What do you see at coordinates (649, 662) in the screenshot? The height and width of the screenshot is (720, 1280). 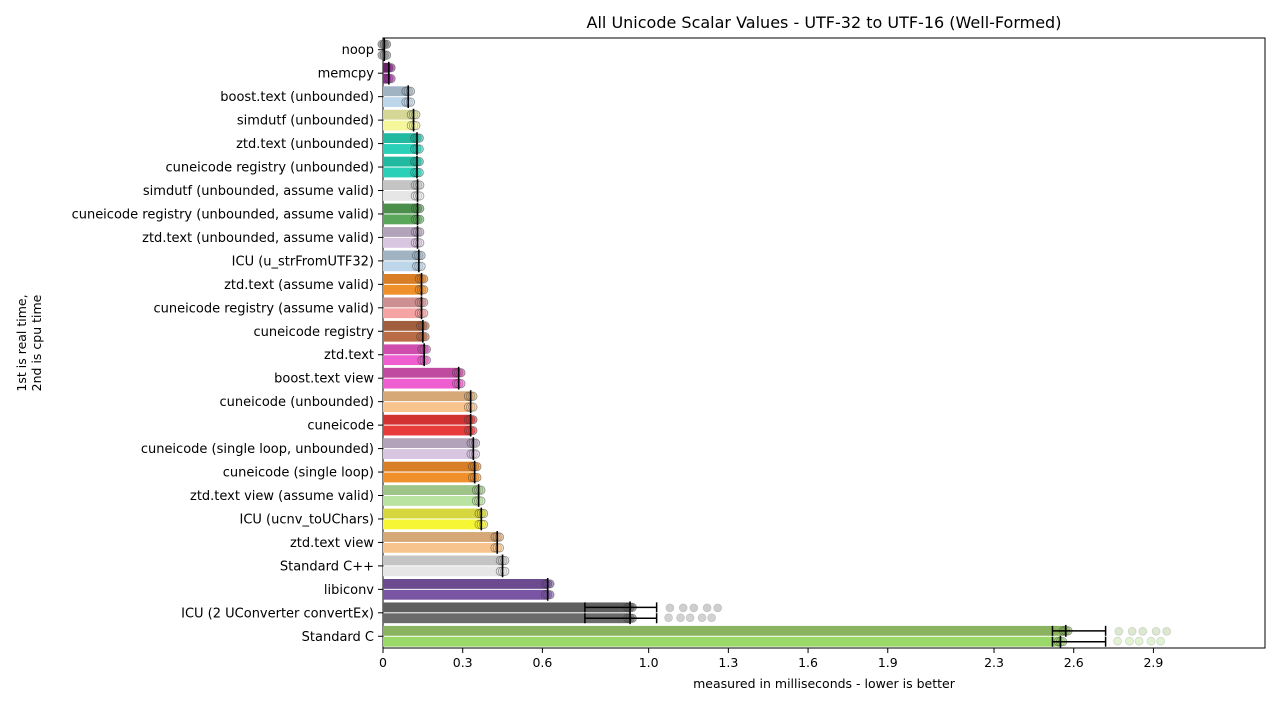 I see `x-tick-label: 1.0` at bounding box center [649, 662].